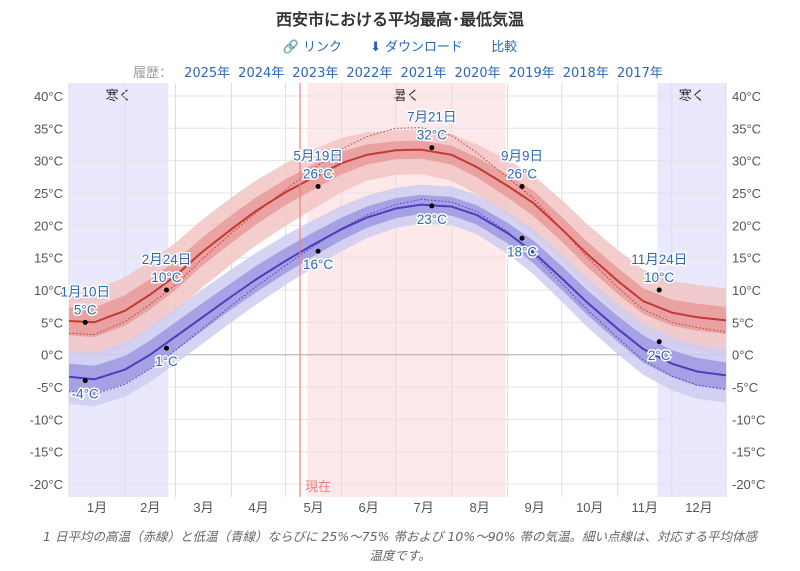 Image resolution: width=800 pixels, height=571 pixels. Describe the element at coordinates (746, 258) in the screenshot. I see `y-tick-label-right: 15°C` at that location.